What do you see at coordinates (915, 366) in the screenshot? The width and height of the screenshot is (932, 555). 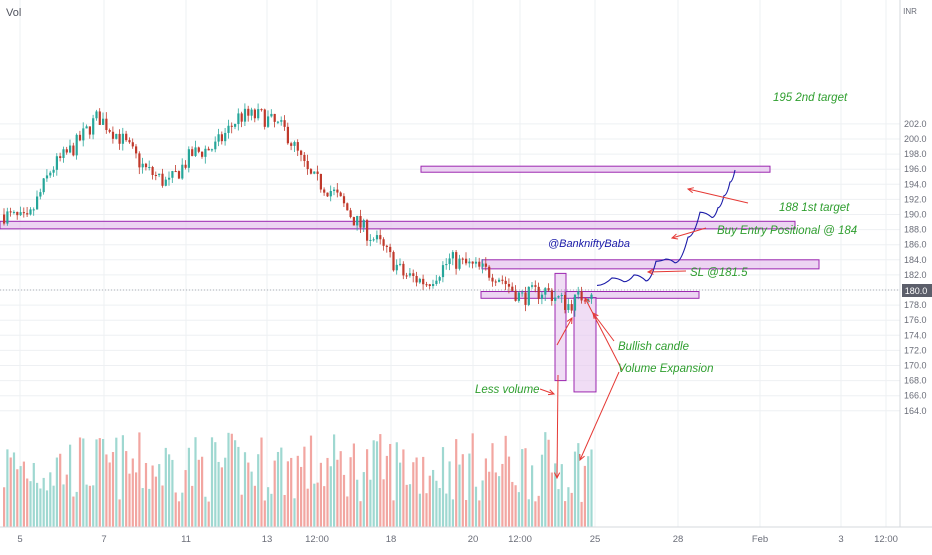 I see `price-tick-label: 170.0` at bounding box center [915, 366].